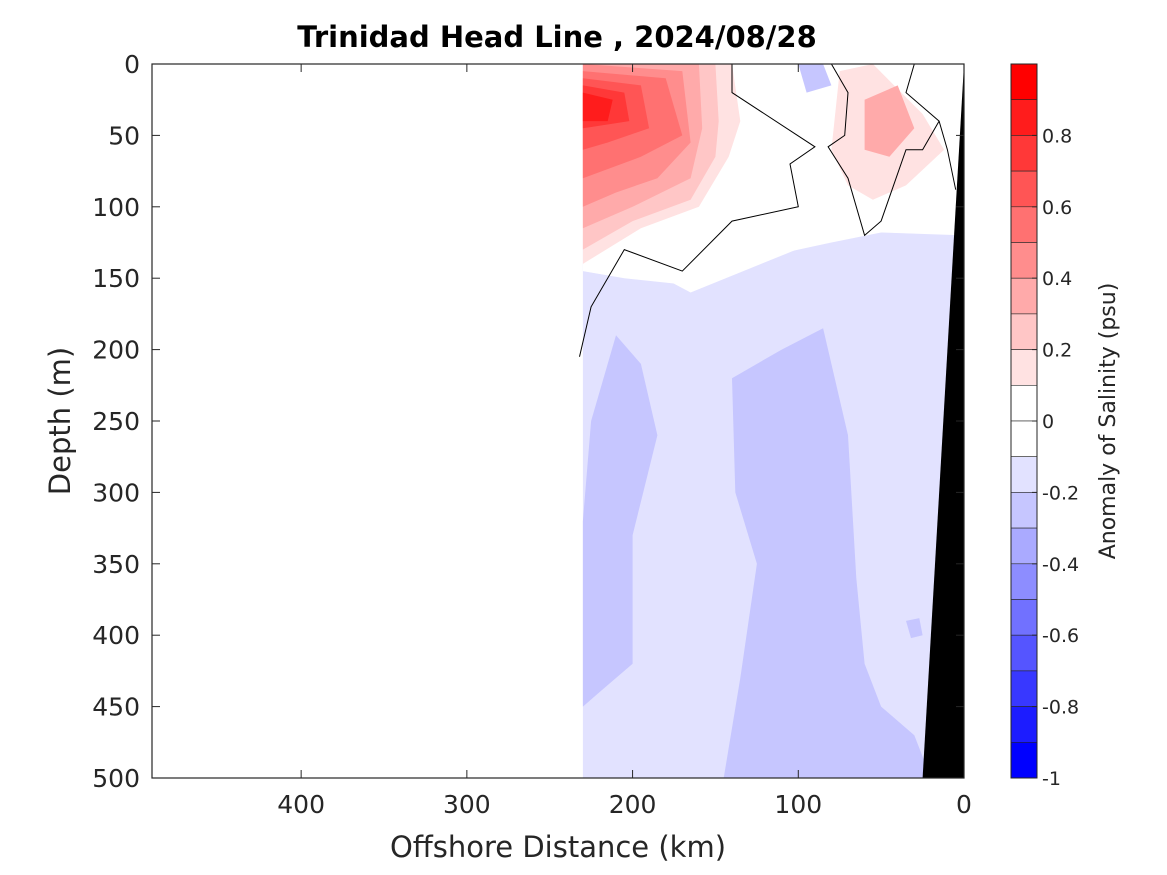  What do you see at coordinates (116, 707) in the screenshot?
I see `y-tick-label: 450` at bounding box center [116, 707].